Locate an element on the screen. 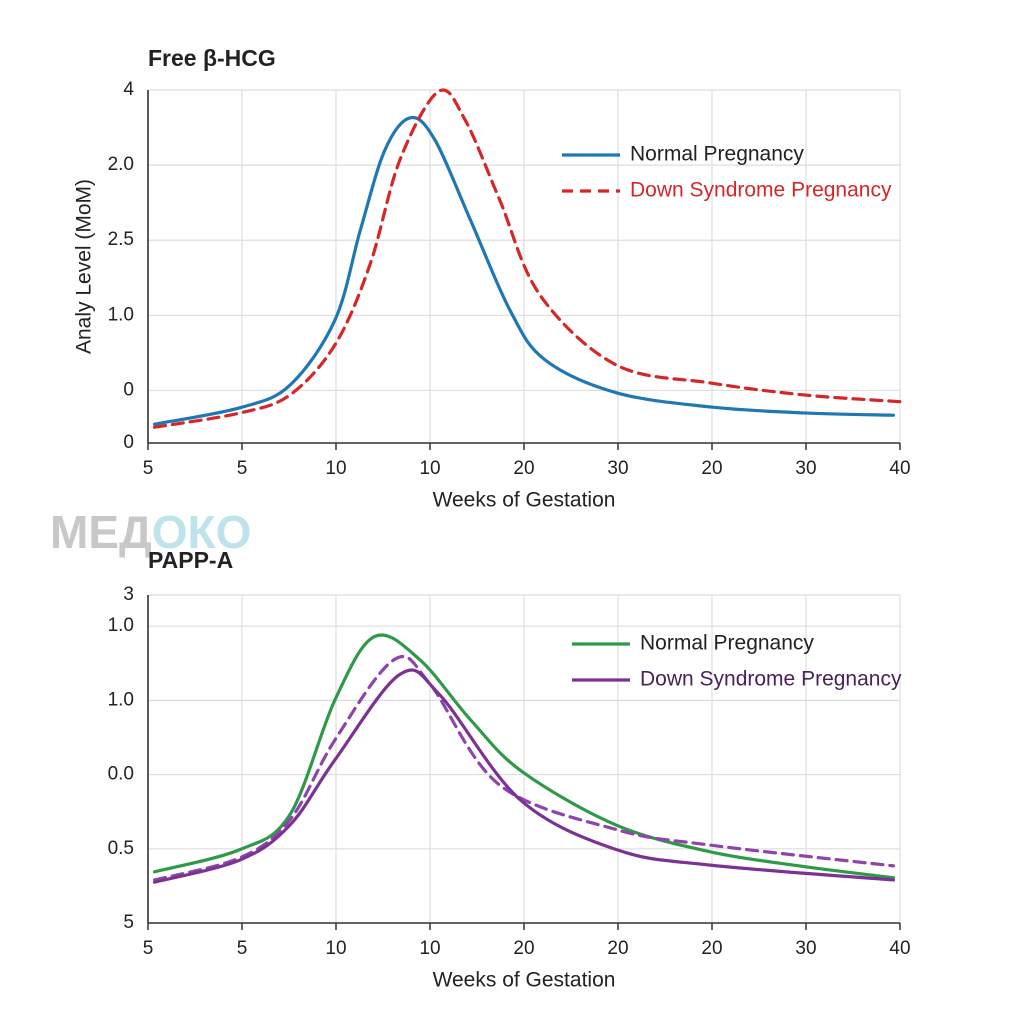  watermark: МЕДОКО is located at coordinates (150, 532).